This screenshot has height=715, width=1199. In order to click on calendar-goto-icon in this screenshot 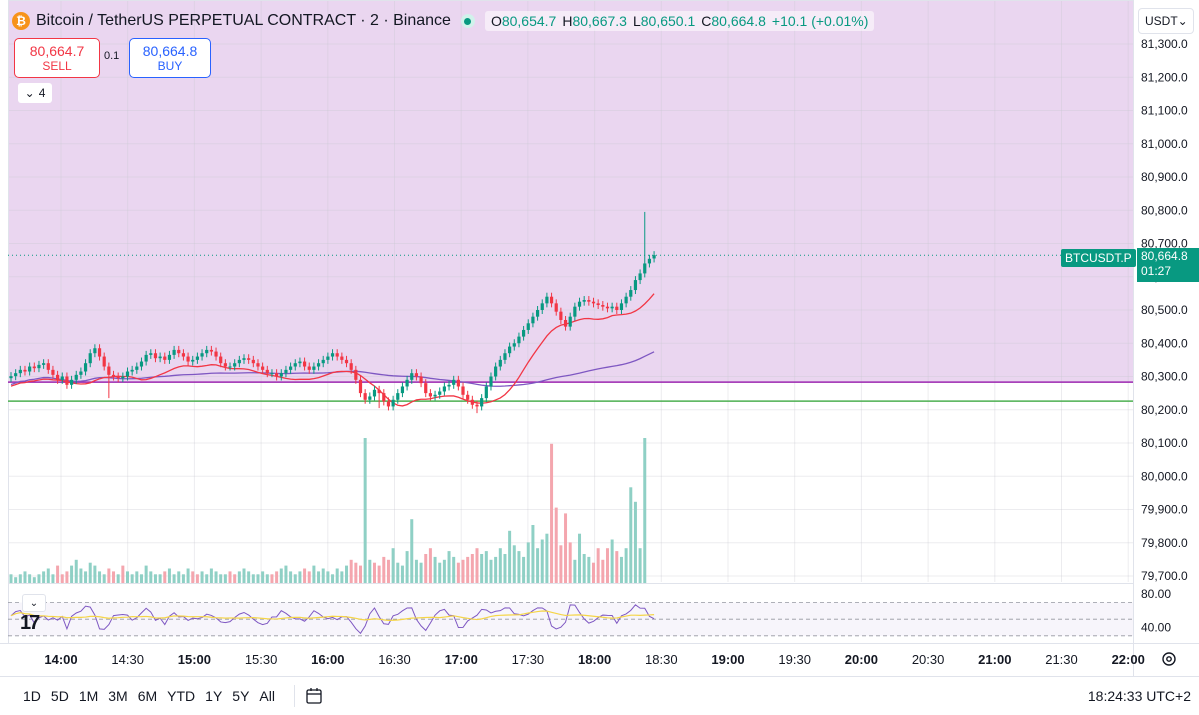, I will do `click(314, 696)`.